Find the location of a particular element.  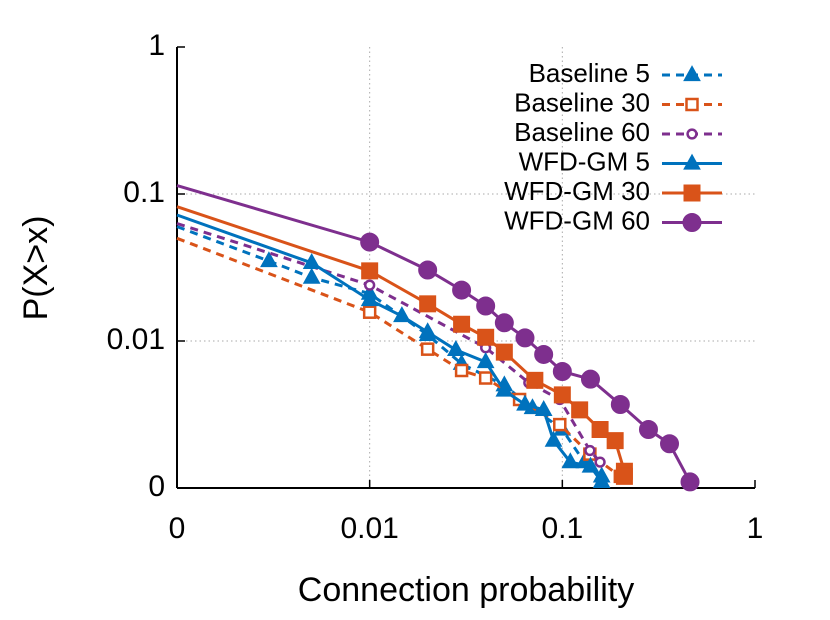

x-tick-label: 0.01 is located at coordinates (369, 528).